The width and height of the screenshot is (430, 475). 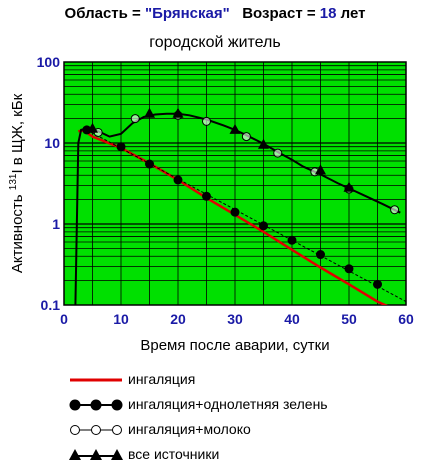 What do you see at coordinates (64, 319) in the screenshot?
I see `x-tick-label: 0` at bounding box center [64, 319].